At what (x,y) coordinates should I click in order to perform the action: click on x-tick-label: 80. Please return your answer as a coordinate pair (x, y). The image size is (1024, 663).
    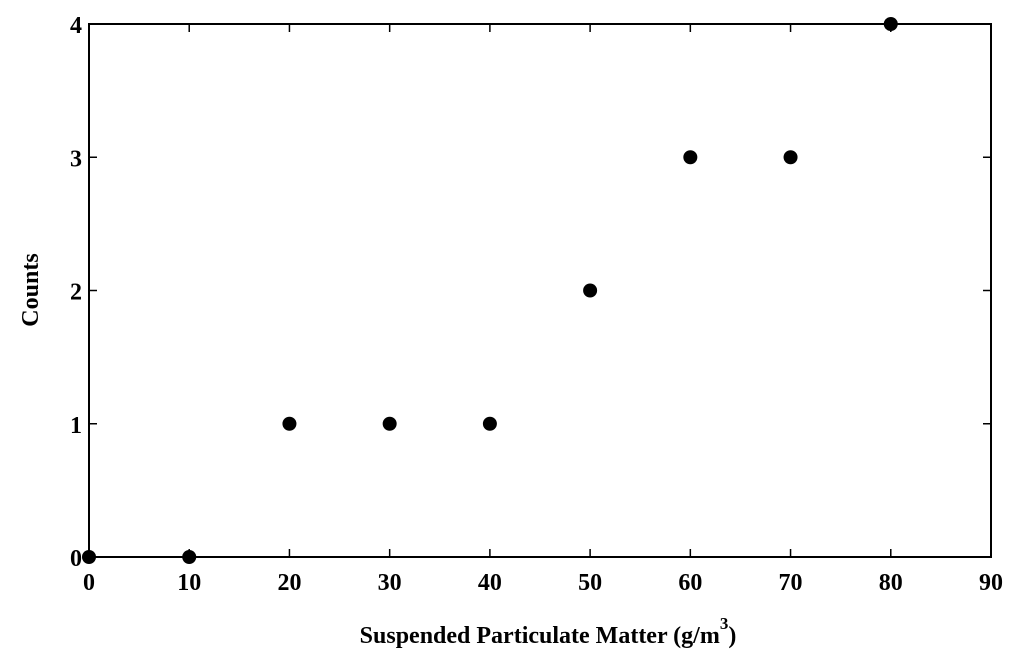
    Looking at the image, I should click on (891, 583).